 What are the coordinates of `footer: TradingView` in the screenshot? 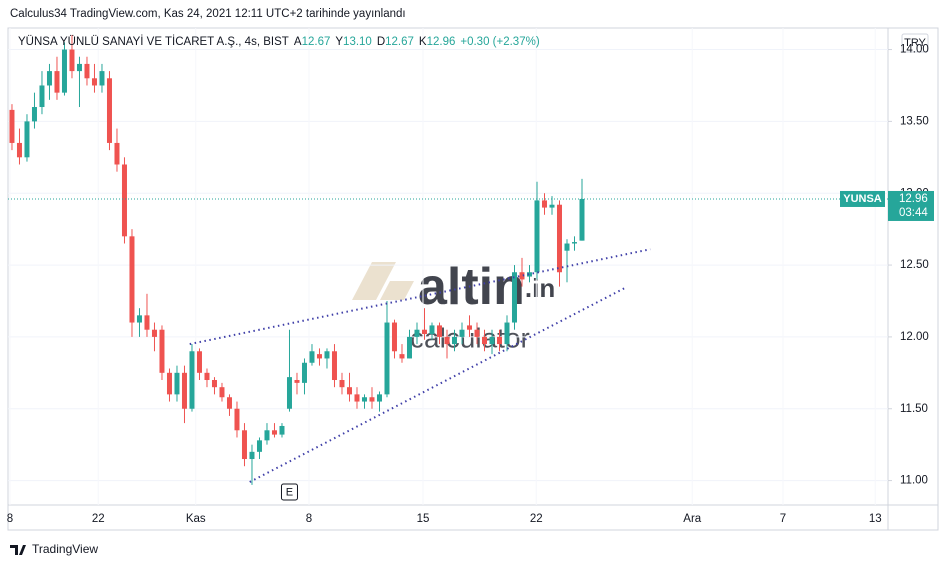 It's located at (65, 549).